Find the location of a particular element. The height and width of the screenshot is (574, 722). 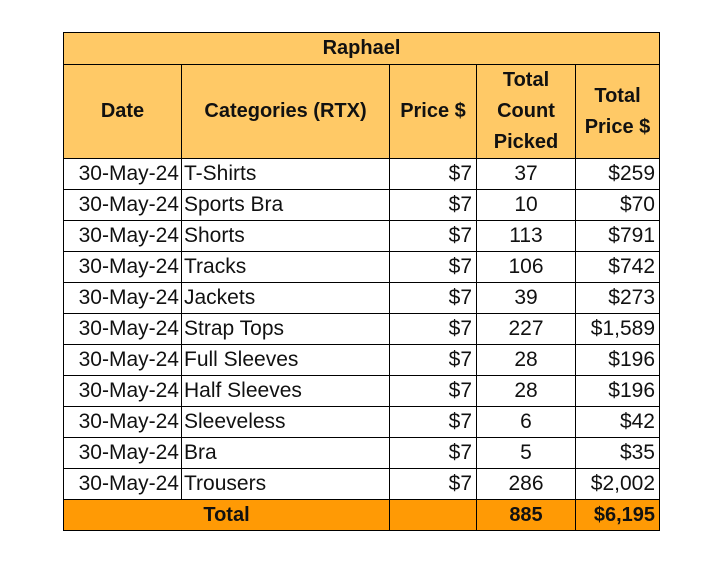

table-row: 30-May-24 Full Sleeves $7 28 $196 is located at coordinates (361, 360).